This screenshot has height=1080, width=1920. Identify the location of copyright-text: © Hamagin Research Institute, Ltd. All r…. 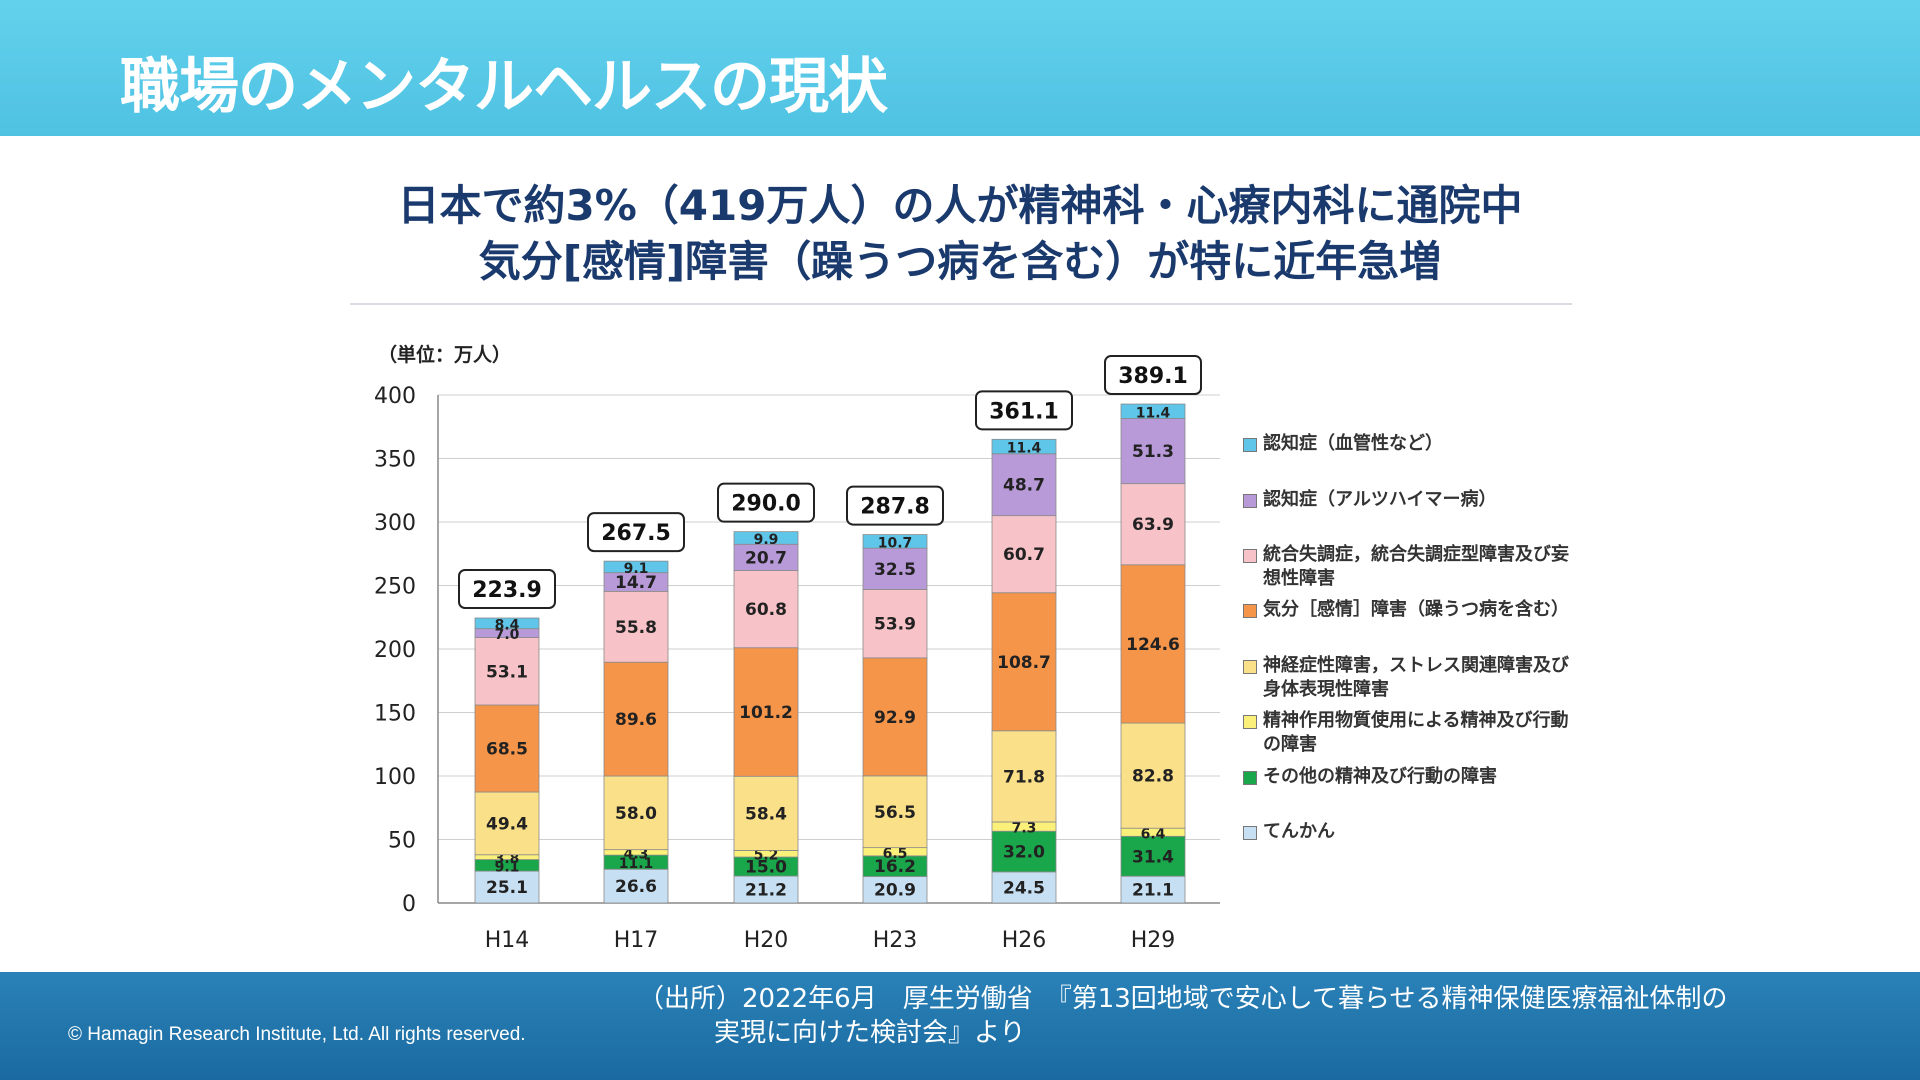
(297, 1034).